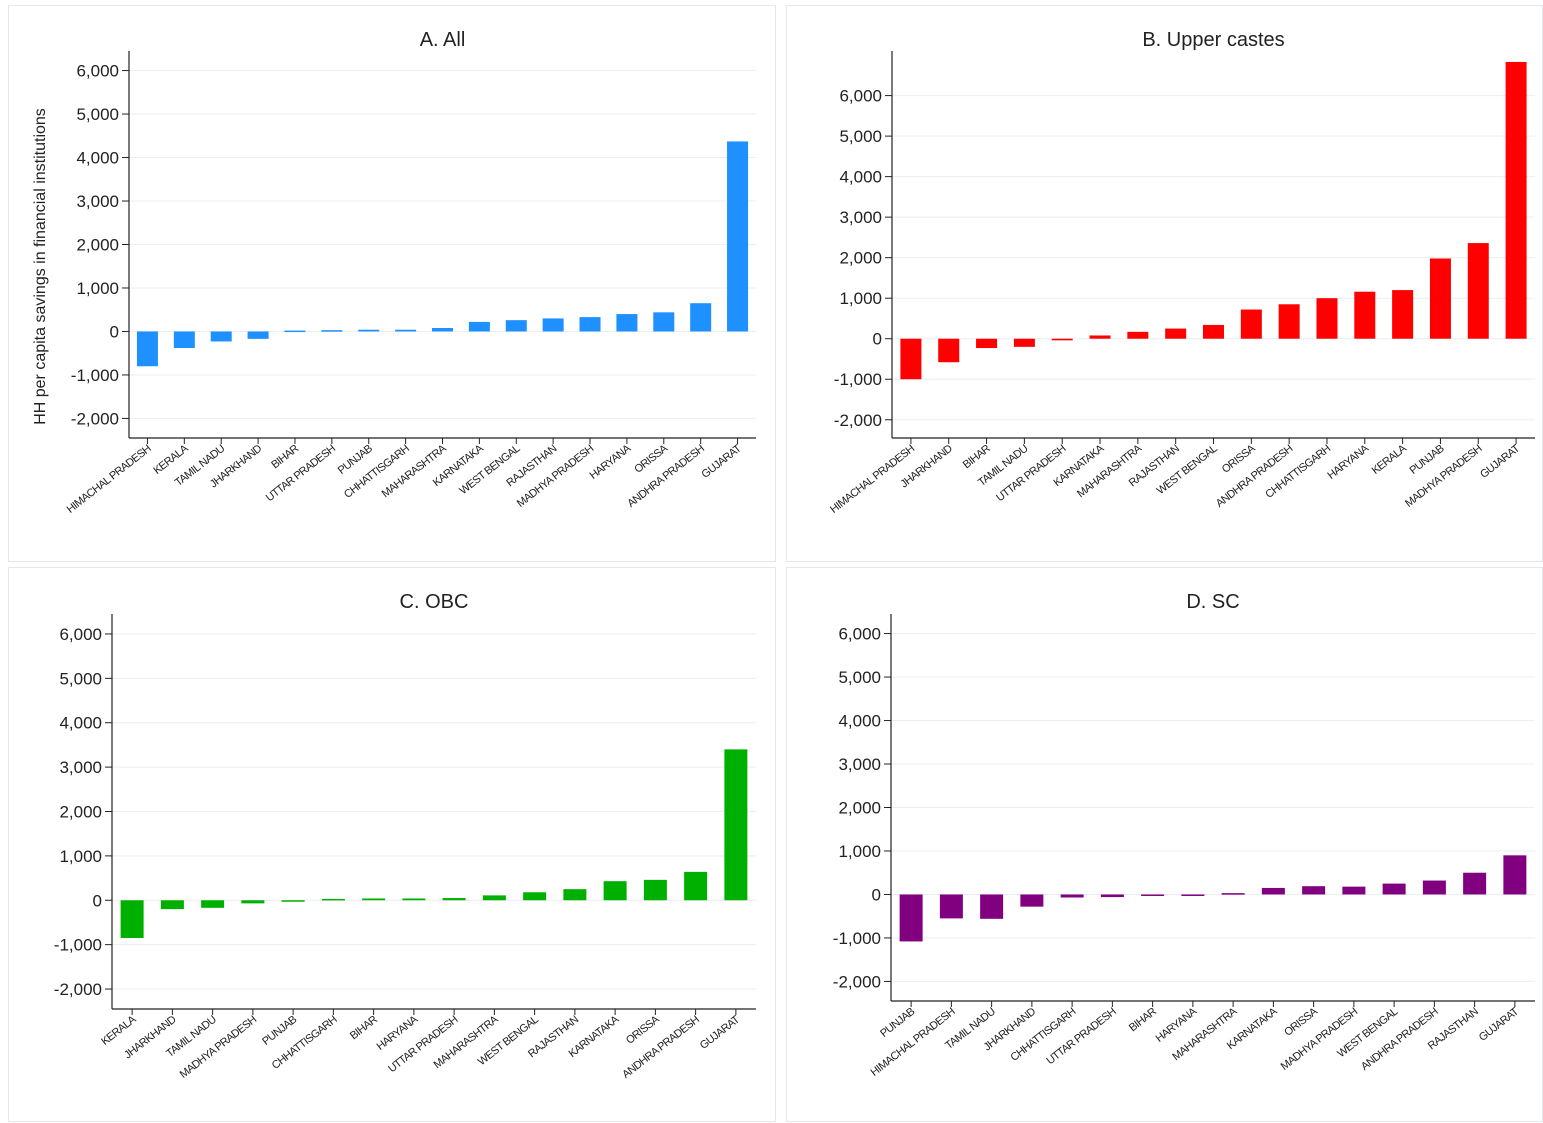 The image size is (1543, 1123). What do you see at coordinates (434, 602) in the screenshot?
I see `chart-title: C. OBC` at bounding box center [434, 602].